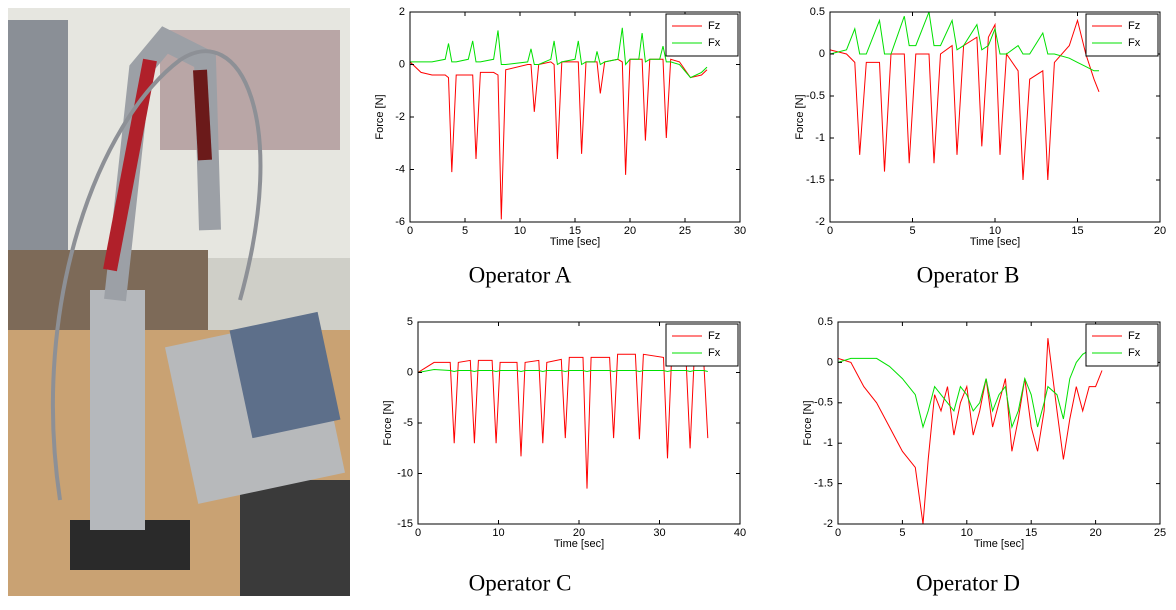 The image size is (1176, 610). Describe the element at coordinates (405, 473) in the screenshot. I see `y-tick-label: -10` at that location.